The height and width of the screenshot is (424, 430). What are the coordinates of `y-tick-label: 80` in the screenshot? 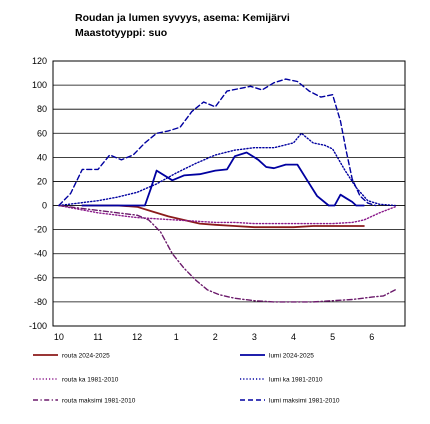 It's located at (42, 109).